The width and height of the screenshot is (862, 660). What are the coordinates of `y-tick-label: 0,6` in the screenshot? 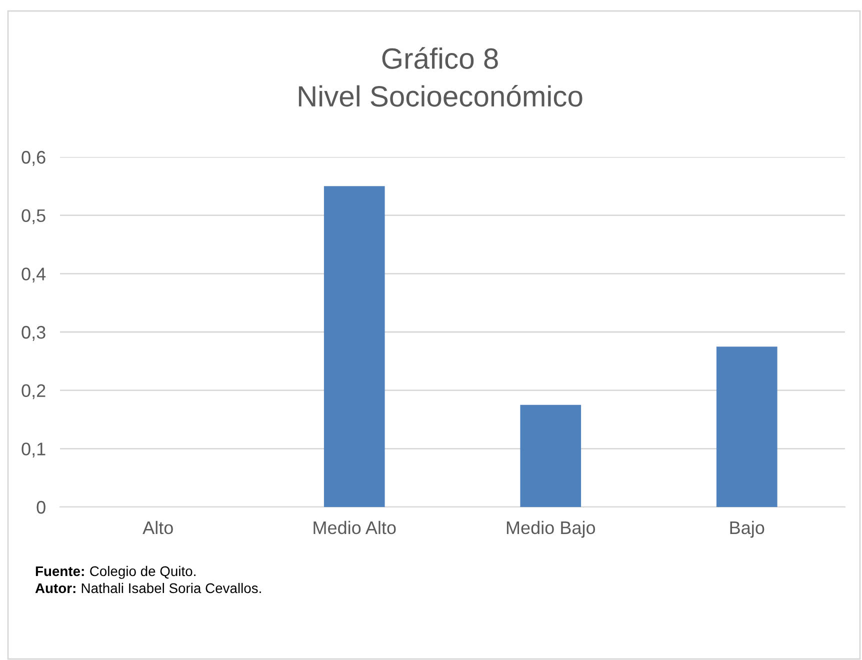 It's located at (34, 158).